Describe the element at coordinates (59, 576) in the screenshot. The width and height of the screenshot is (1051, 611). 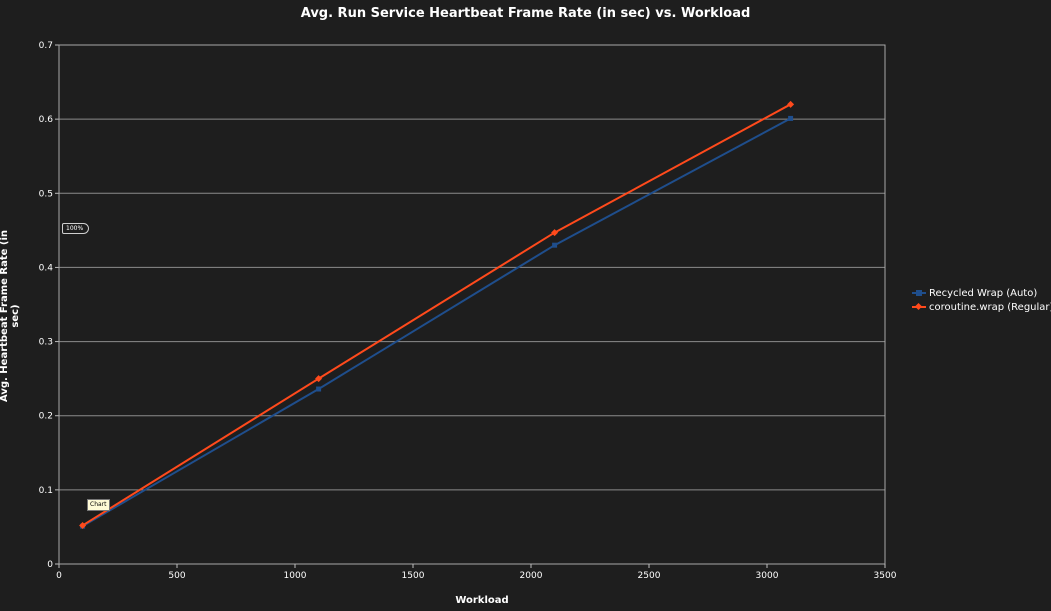
I see `x-tick-label: 0` at that location.